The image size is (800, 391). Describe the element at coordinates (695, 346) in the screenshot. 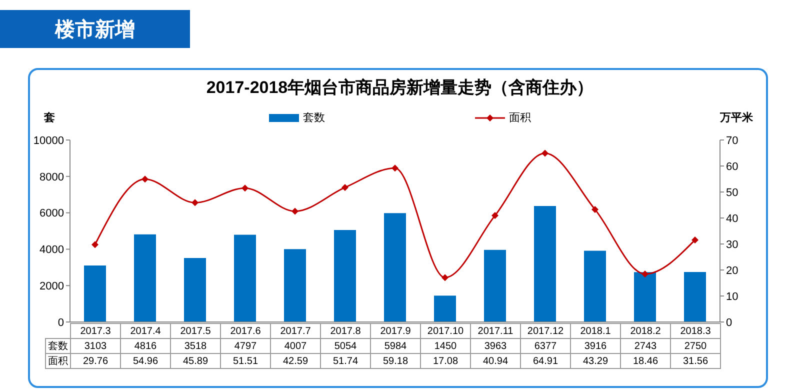

I see `data-label: 2750` at that location.